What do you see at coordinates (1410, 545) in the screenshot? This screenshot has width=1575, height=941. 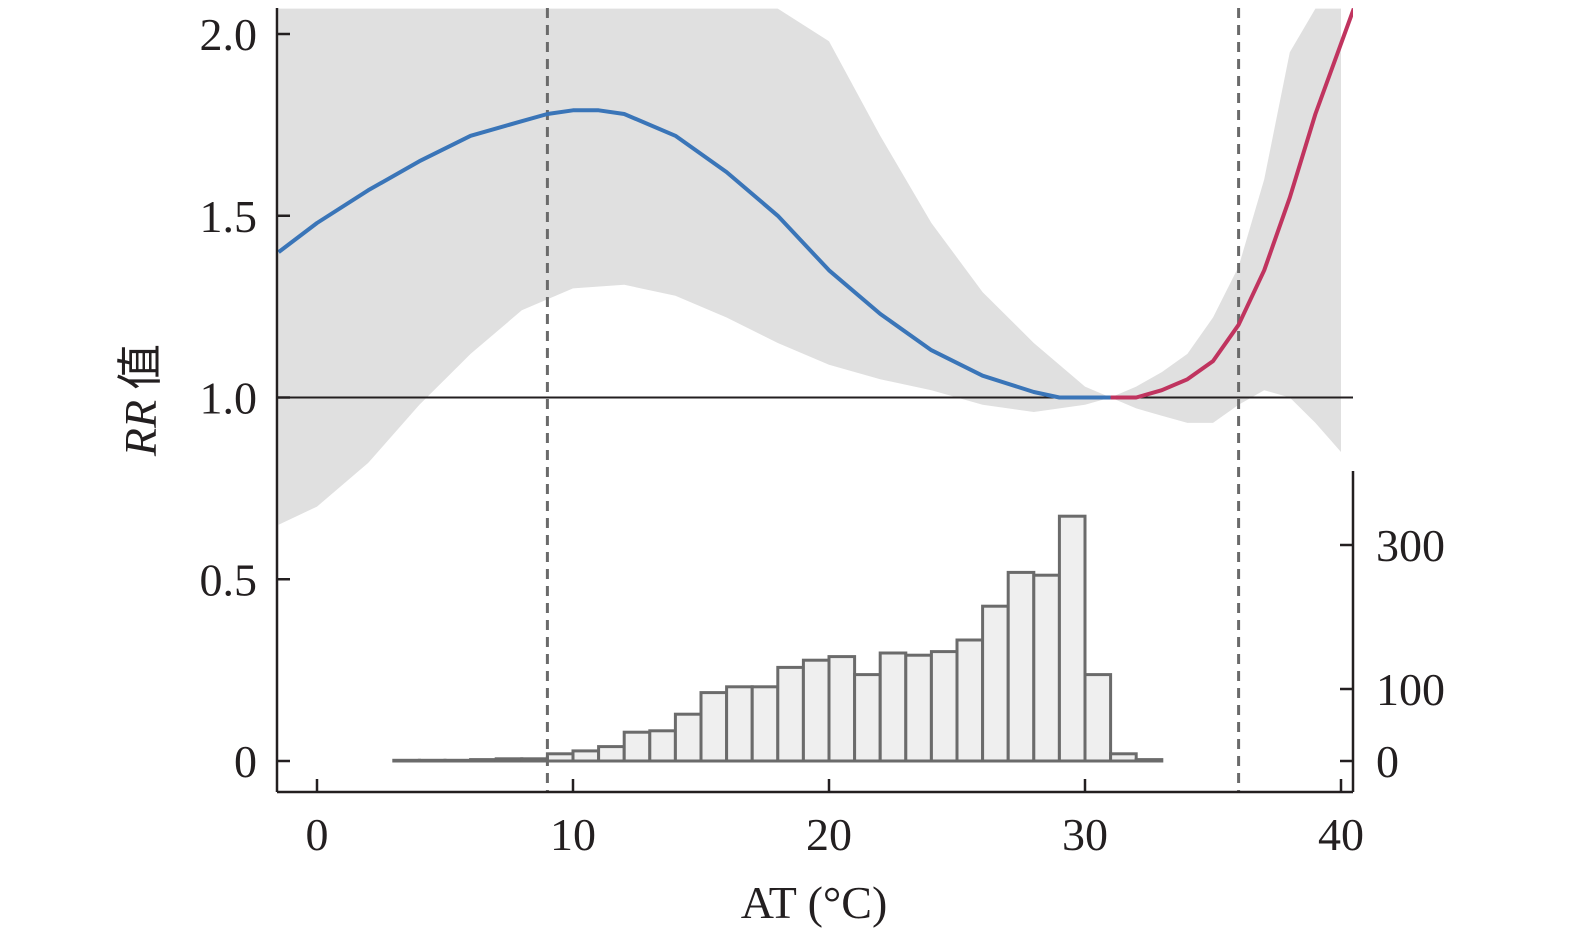 I see `right-tick-label: 300` at bounding box center [1410, 545].